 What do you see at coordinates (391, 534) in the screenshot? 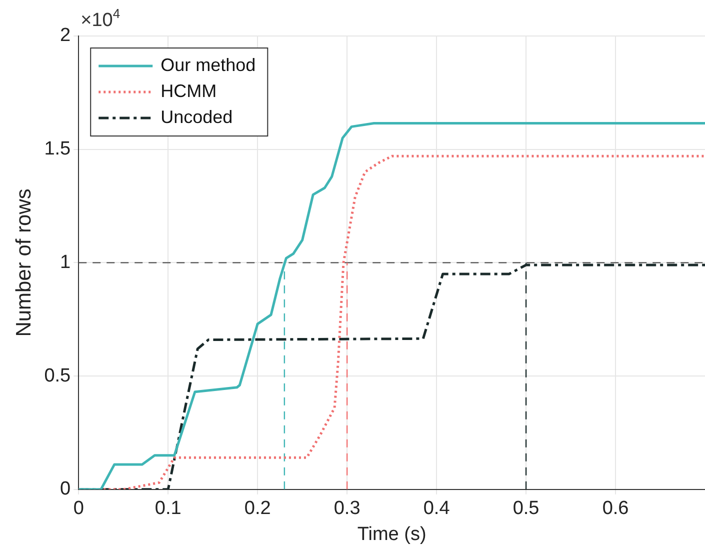
I see `x-axis-title: Time (s)` at bounding box center [391, 534].